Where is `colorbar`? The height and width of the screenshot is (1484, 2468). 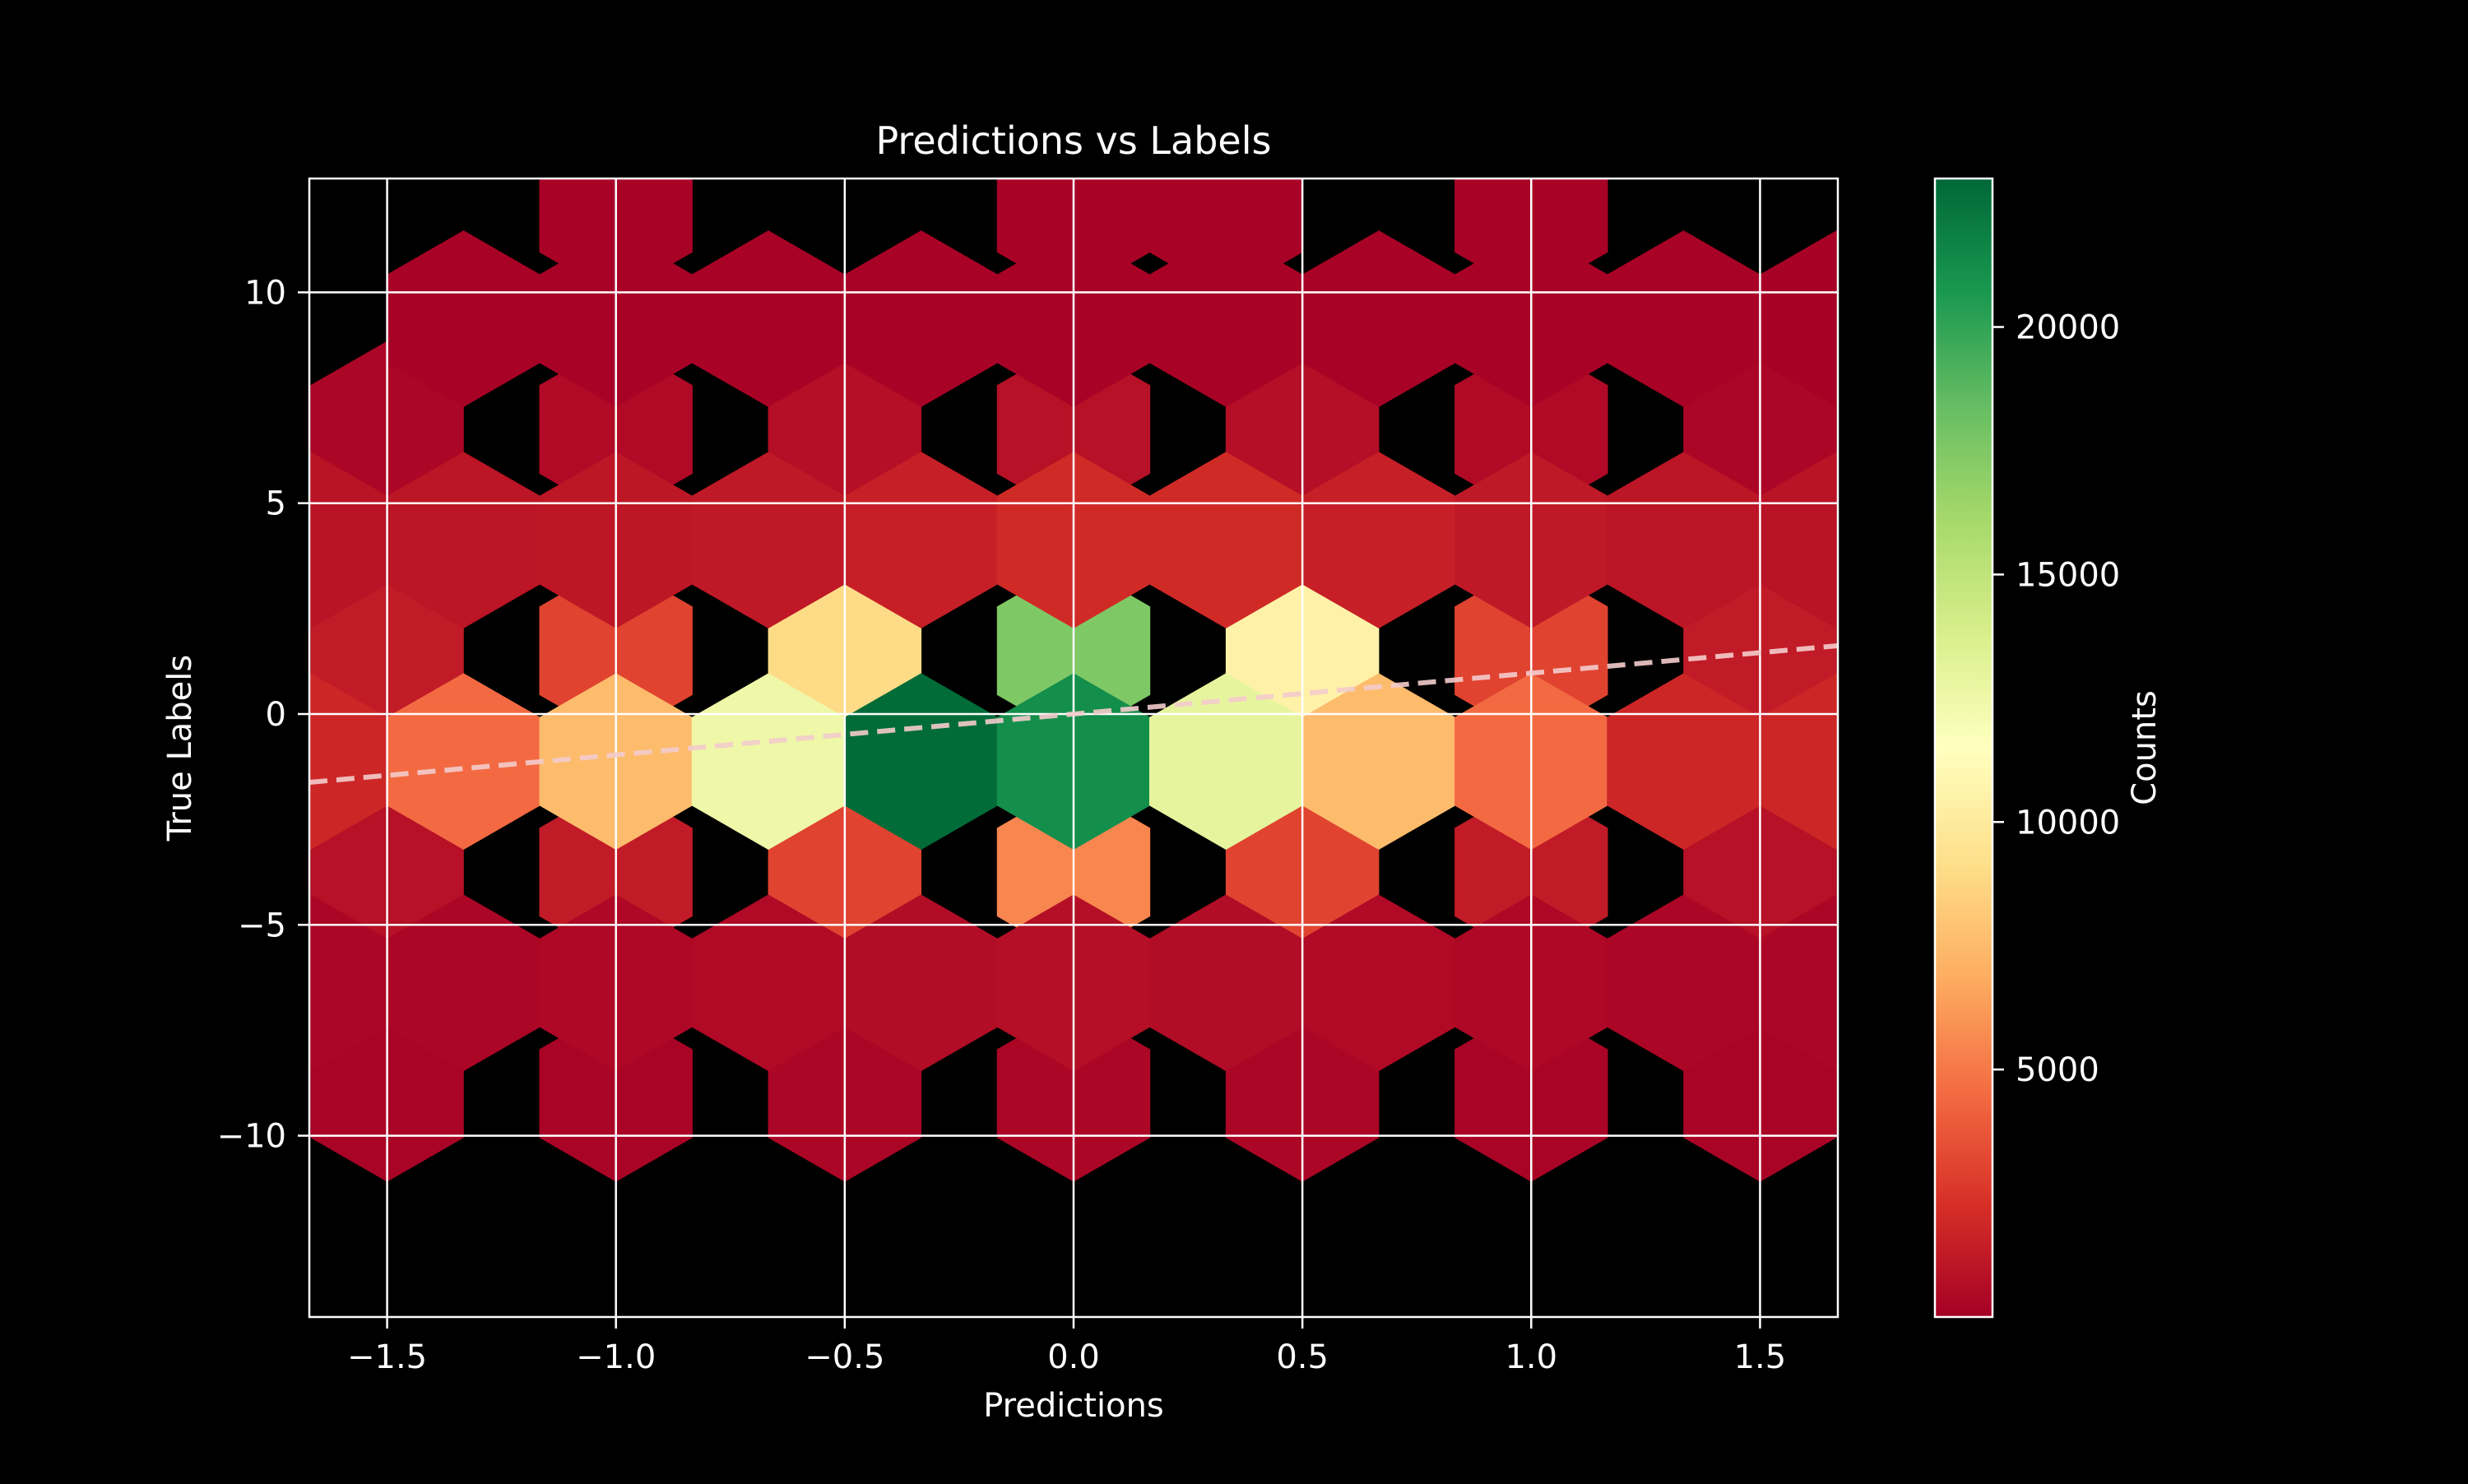
colorbar is located at coordinates (1963, 748).